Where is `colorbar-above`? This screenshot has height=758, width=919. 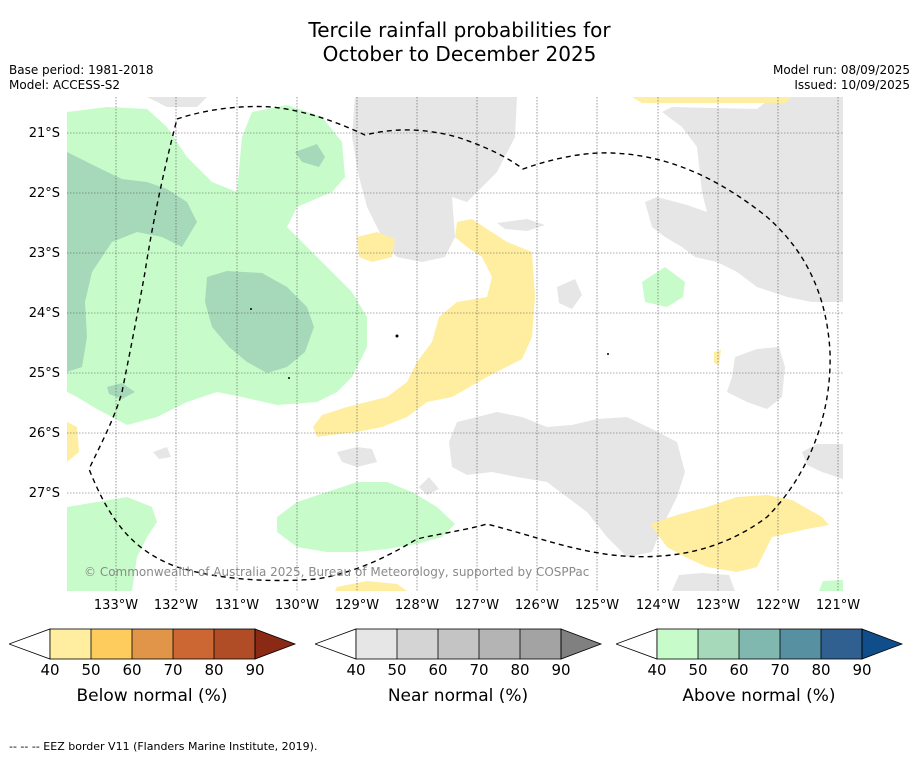
colorbar-above is located at coordinates (760, 644).